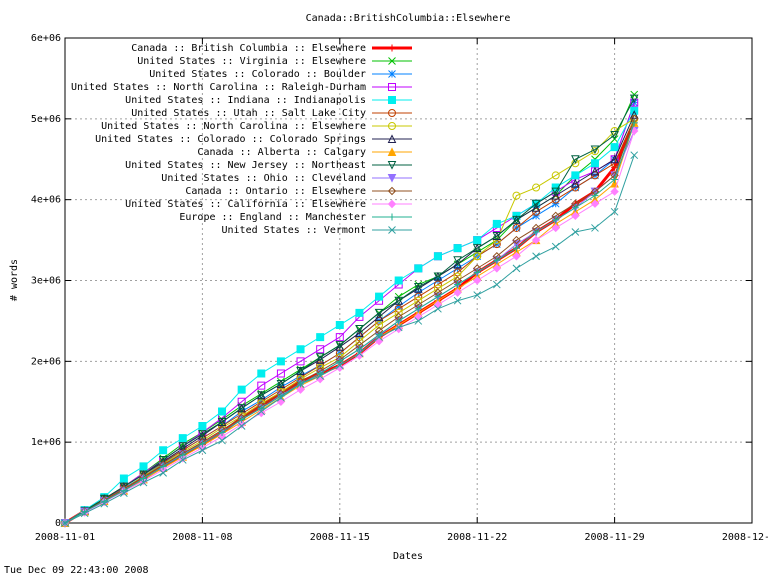 The height and width of the screenshot is (576, 768). Describe the element at coordinates (245, 165) in the screenshot. I see `legend-label: United States :: New Jersey :: Northeast` at that location.